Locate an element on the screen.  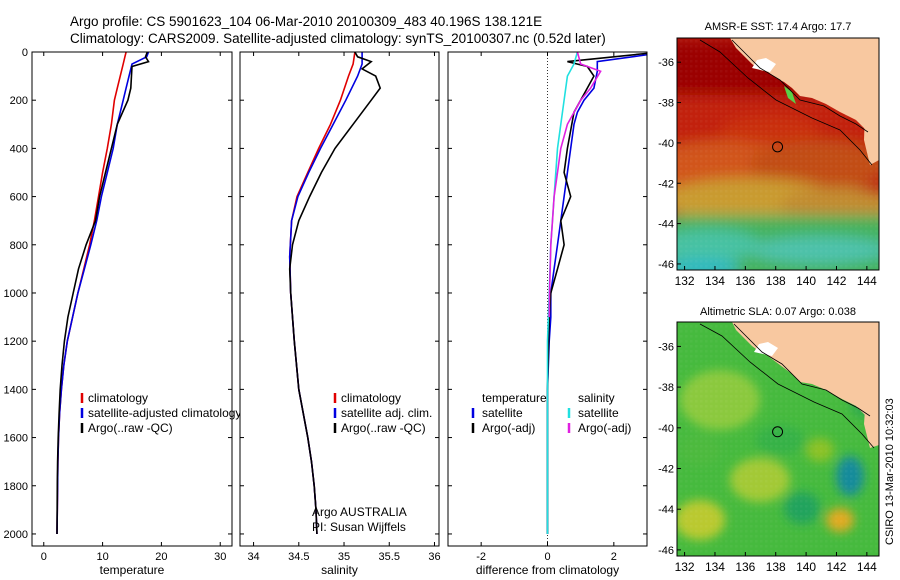
sla-map-panel: Altimetric SLA: 0.07 Argo: 0.038 is located at coordinates (769, 440).